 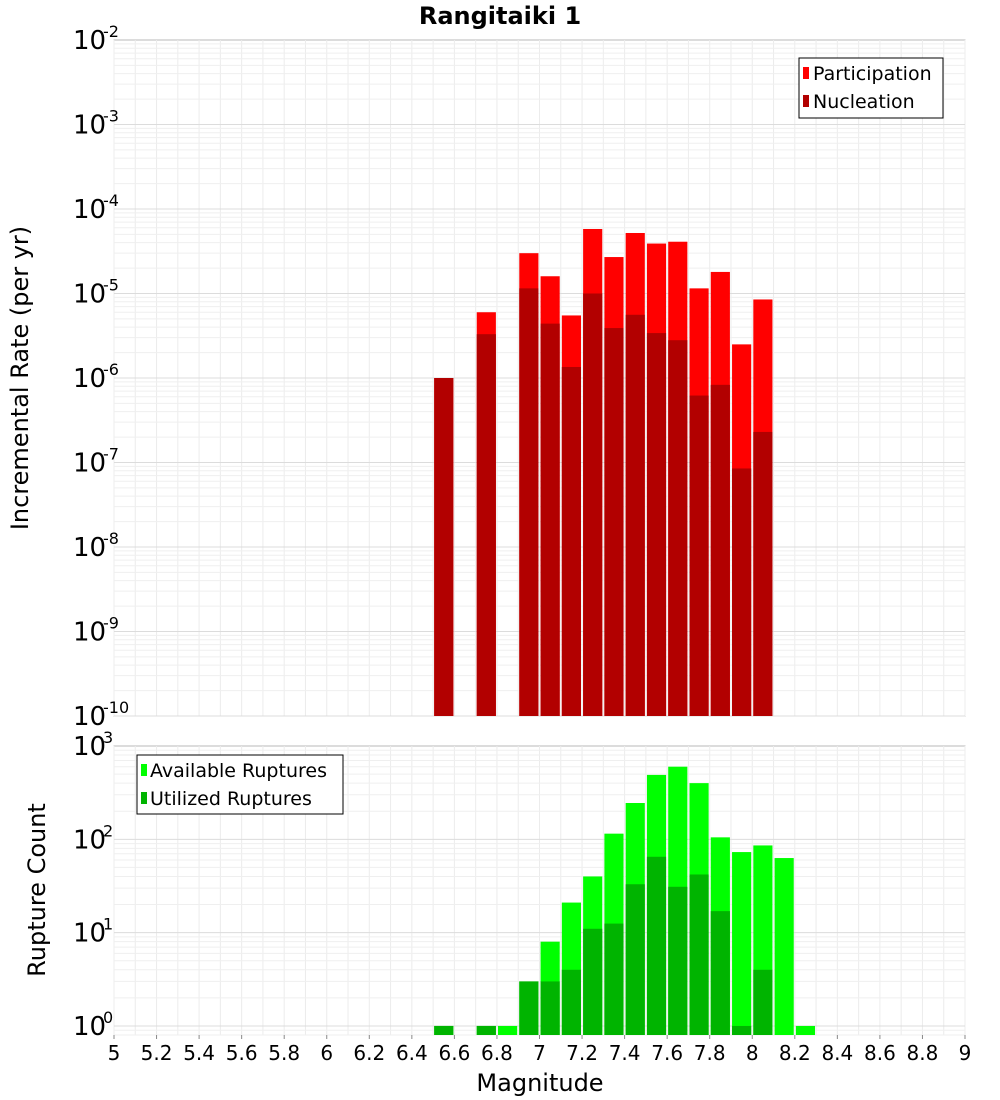 I want to click on legend-swatch-nucleation, so click(x=806, y=101).